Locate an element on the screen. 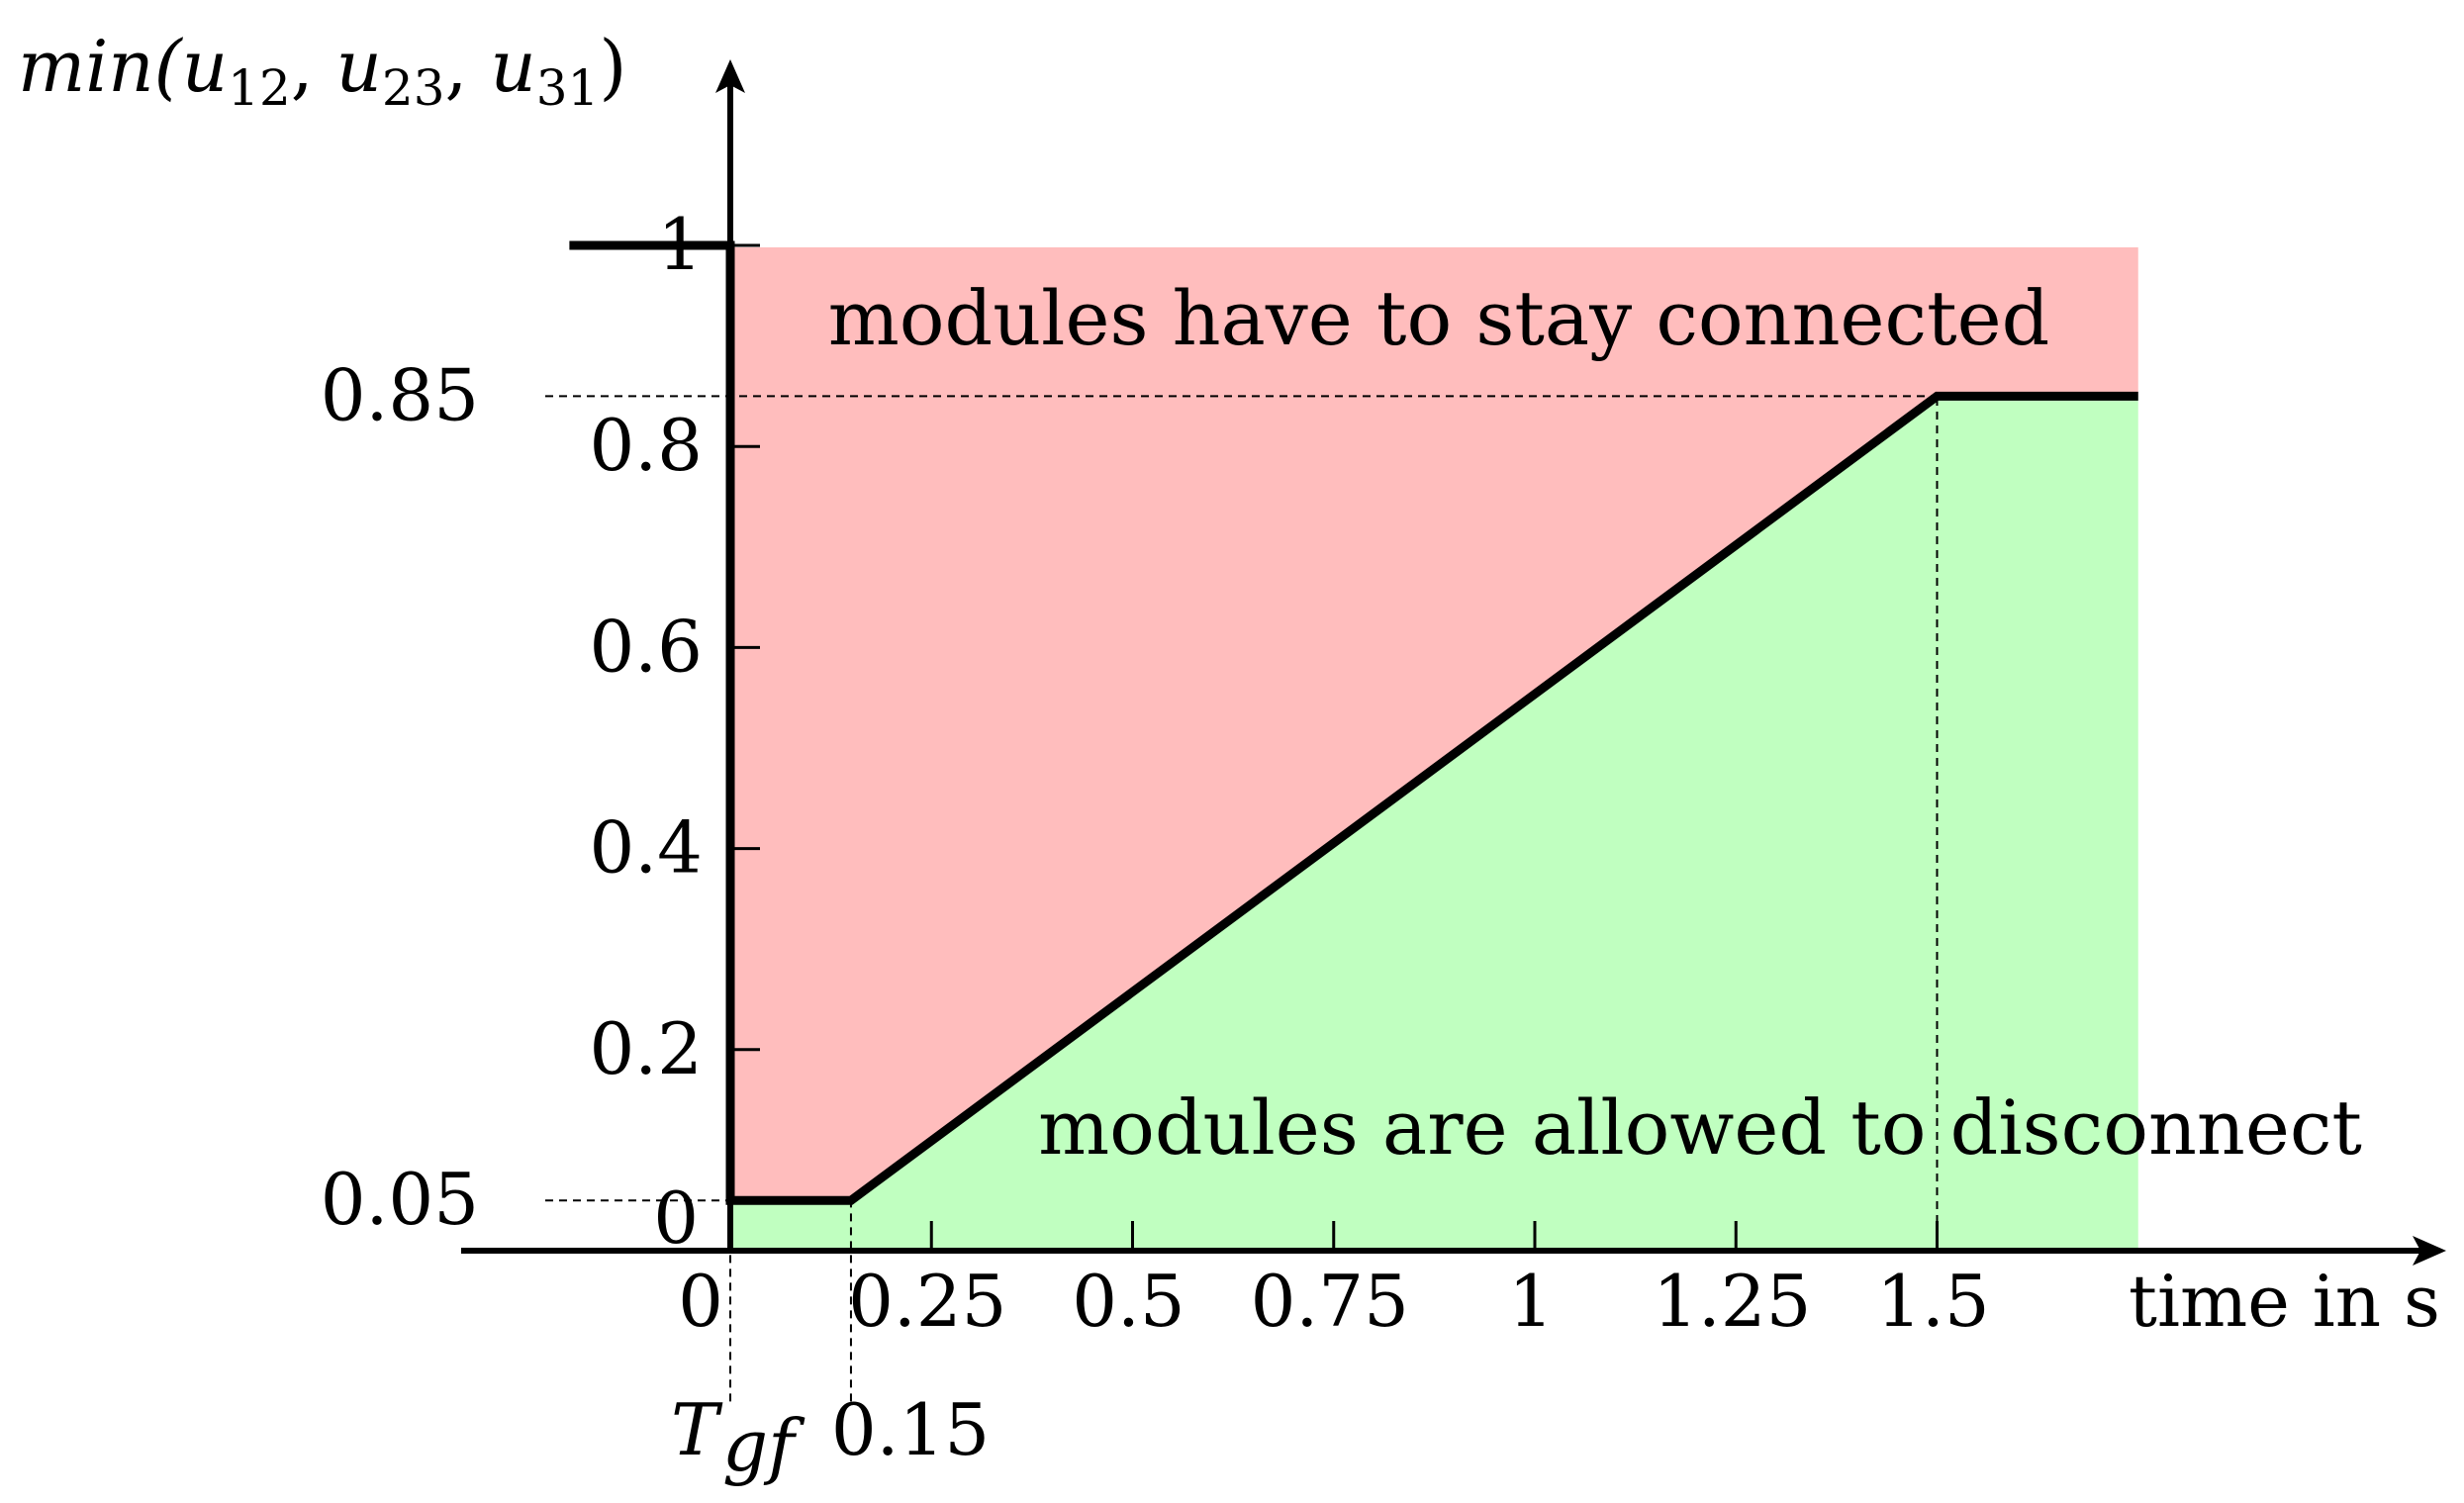 The image size is (2464, 1503). y-axis-title: min(u12, u23, u31) is located at coordinates (322, 71).